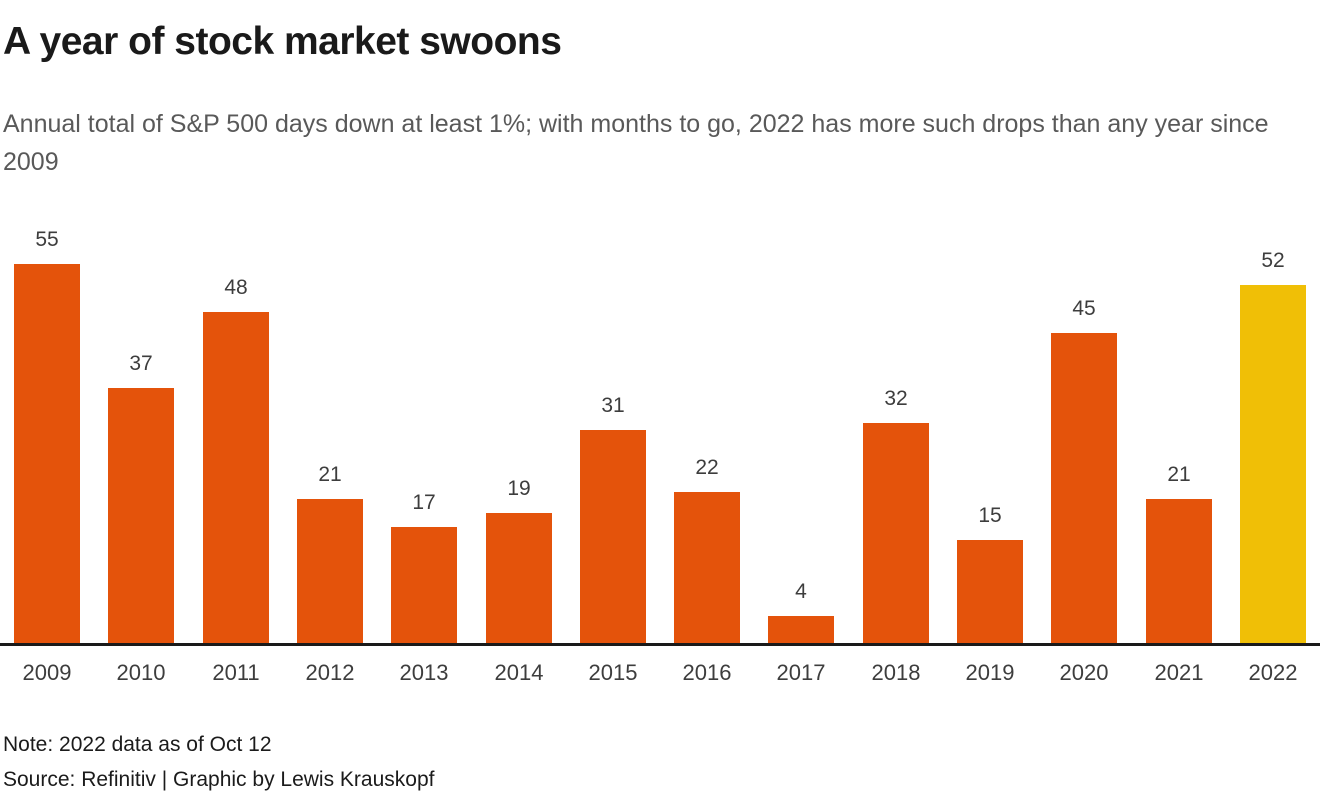 This screenshot has width=1320, height=800. Describe the element at coordinates (236, 672) in the screenshot. I see `x-tick-label-2011: 2011` at that location.